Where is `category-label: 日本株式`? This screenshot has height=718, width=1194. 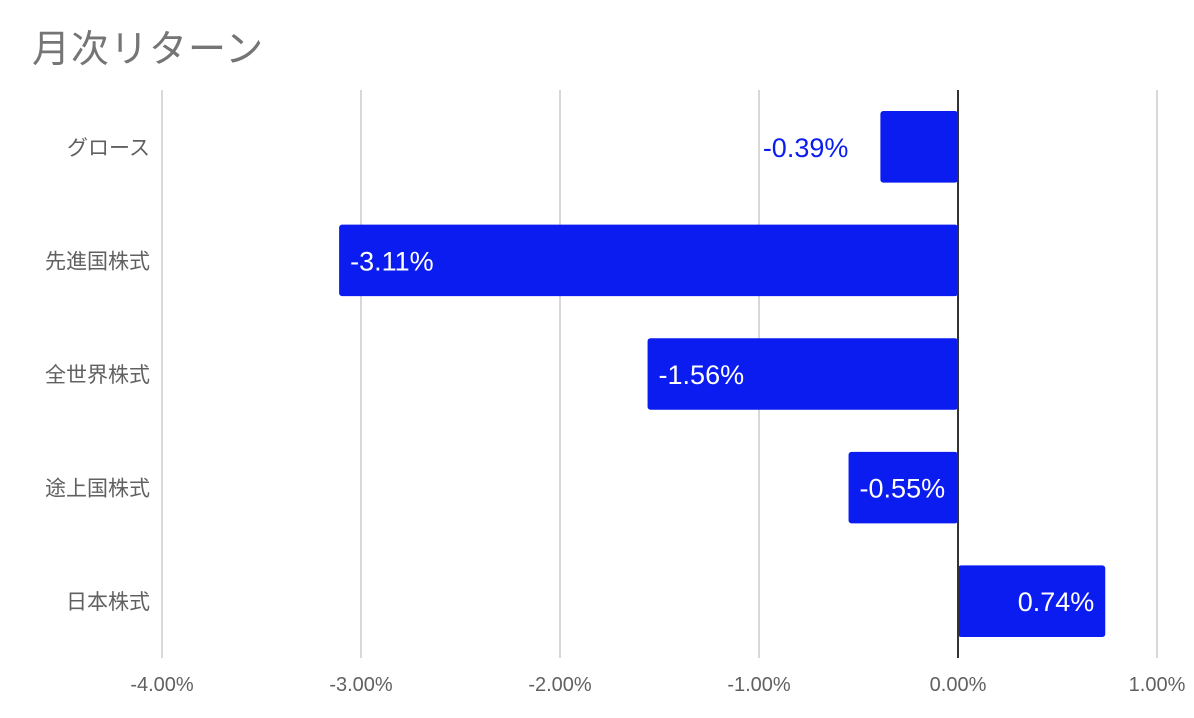 category-label: 日本株式 is located at coordinates (108, 602).